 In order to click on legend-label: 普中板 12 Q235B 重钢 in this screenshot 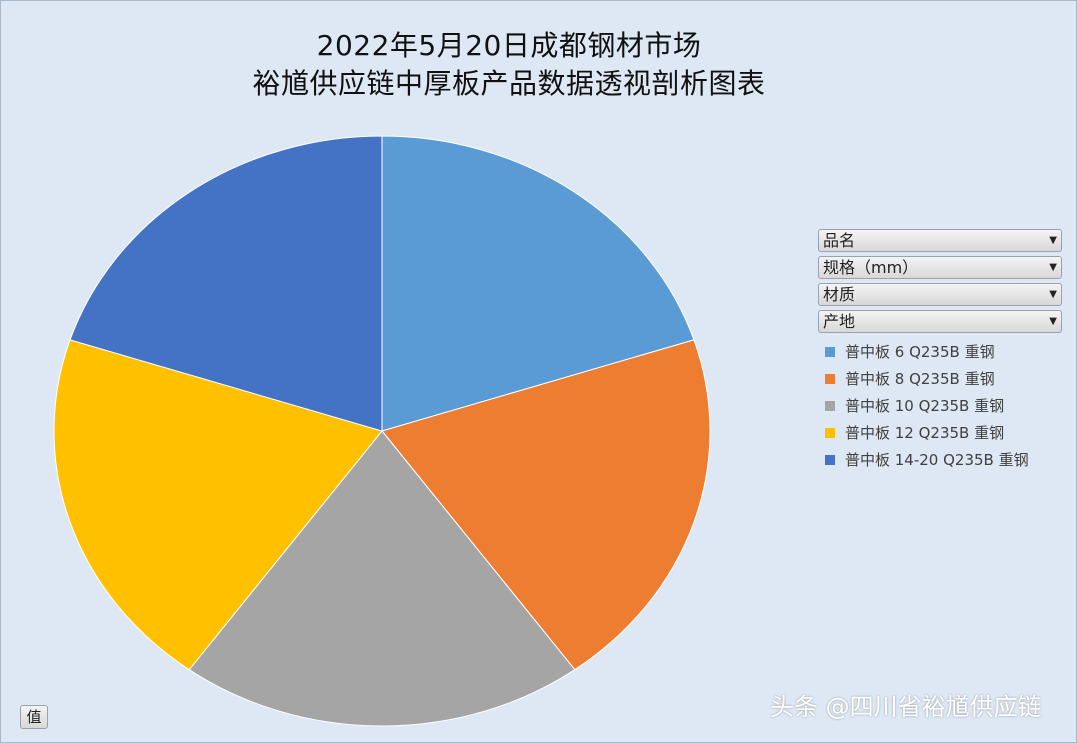, I will do `click(925, 433)`.